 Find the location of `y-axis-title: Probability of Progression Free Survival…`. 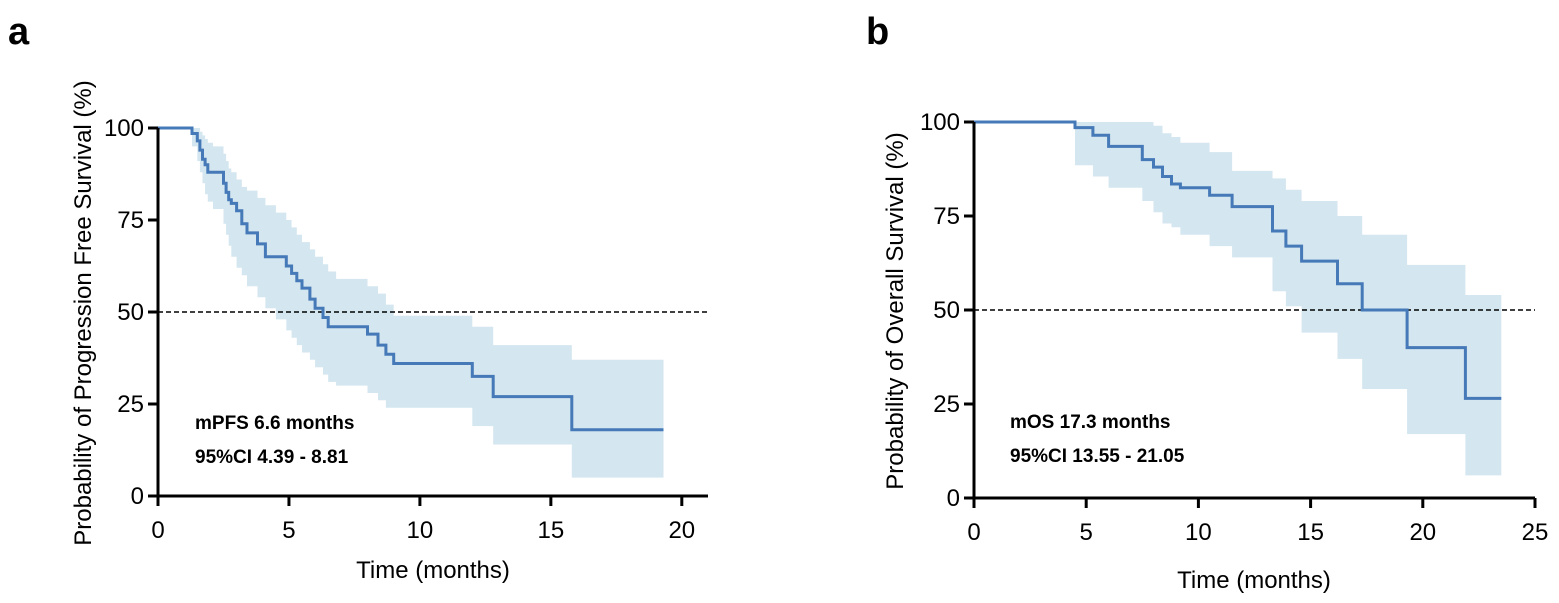

y-axis-title: Probability of Progression Free Survival… is located at coordinates (83, 313).